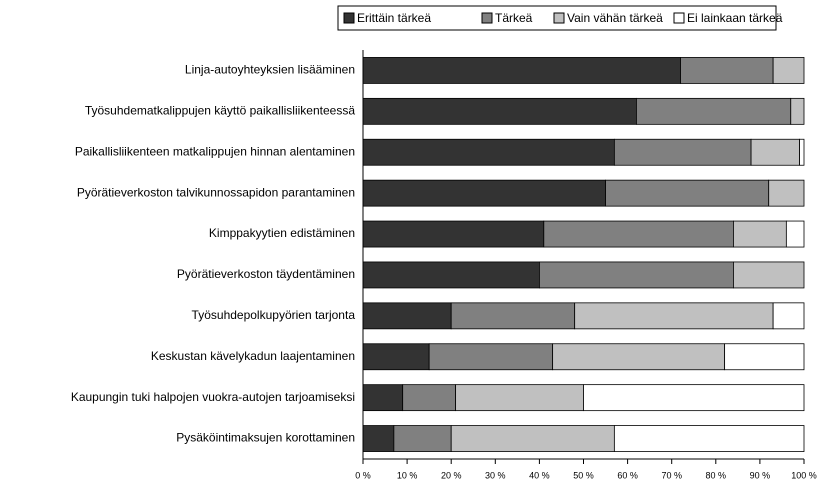  What do you see at coordinates (282, 233) in the screenshot?
I see `y-tick-label: Kimppakyytien edistäminen` at bounding box center [282, 233].